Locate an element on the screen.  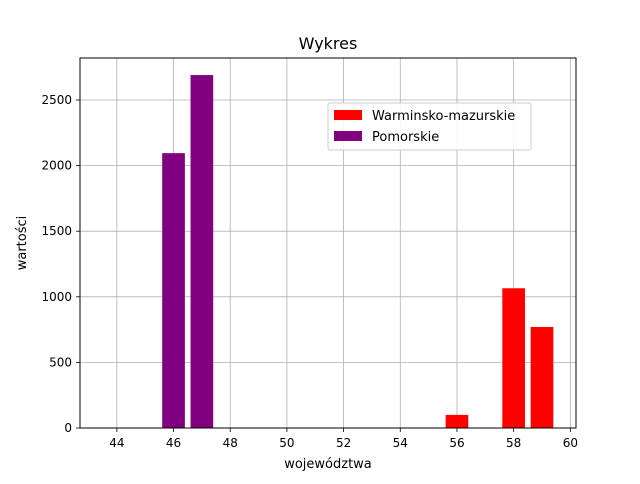
legend-label-pomorskie: Pomorskie is located at coordinates (405, 137).